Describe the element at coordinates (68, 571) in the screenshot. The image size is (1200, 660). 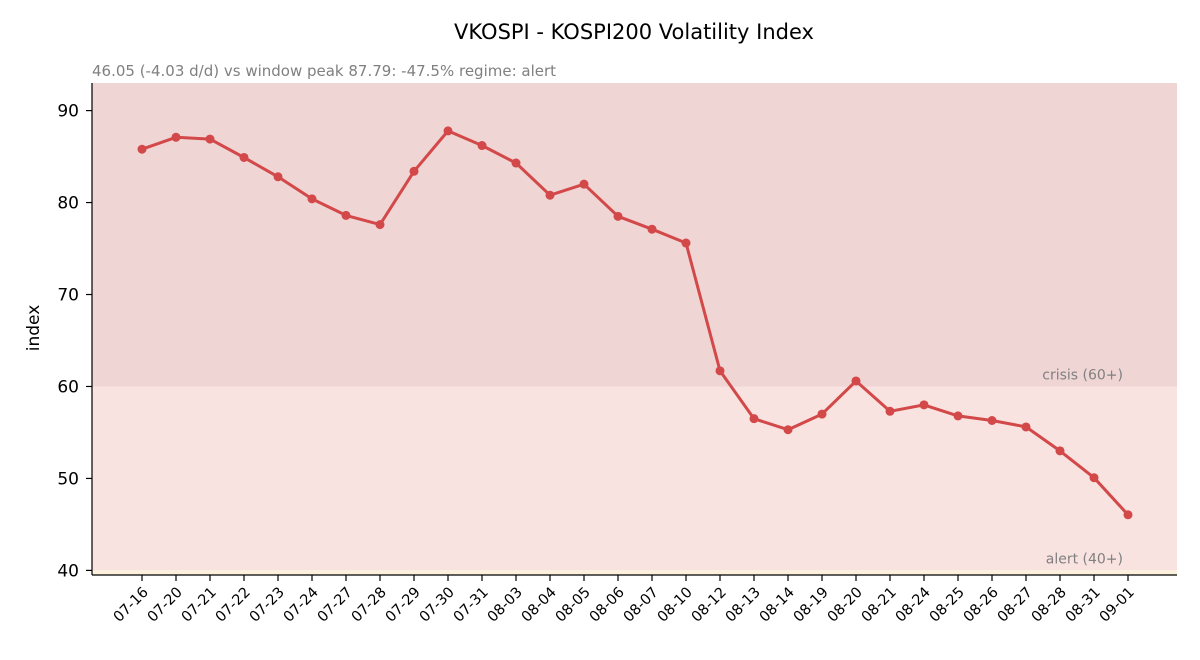
I see `y-tick-label: 40` at that location.